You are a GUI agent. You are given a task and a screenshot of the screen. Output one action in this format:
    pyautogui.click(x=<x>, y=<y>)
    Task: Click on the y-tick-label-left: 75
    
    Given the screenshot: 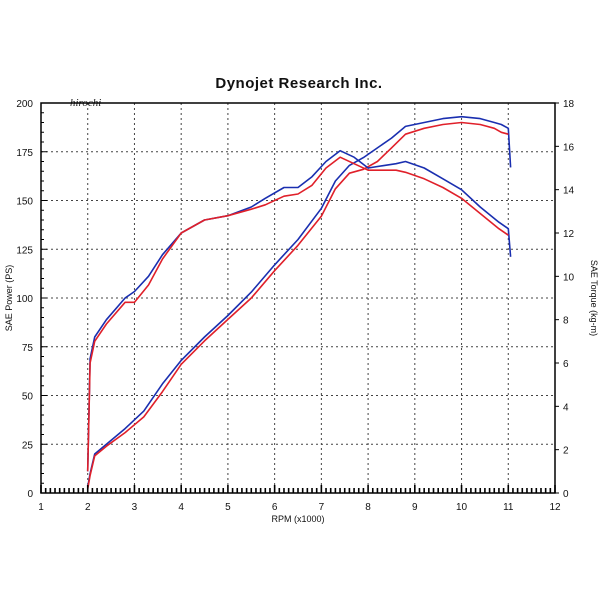 What is the action you would take?
    pyautogui.click(x=28, y=348)
    